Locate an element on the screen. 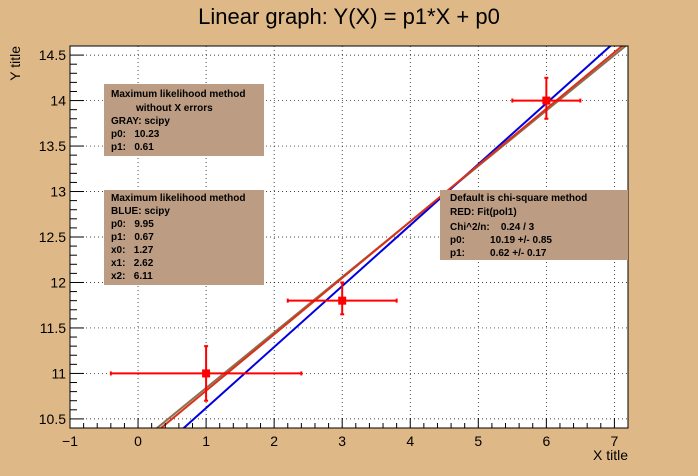  red-box-line-3: Chi^2/n: 0.24 / 3 is located at coordinates (492, 227).